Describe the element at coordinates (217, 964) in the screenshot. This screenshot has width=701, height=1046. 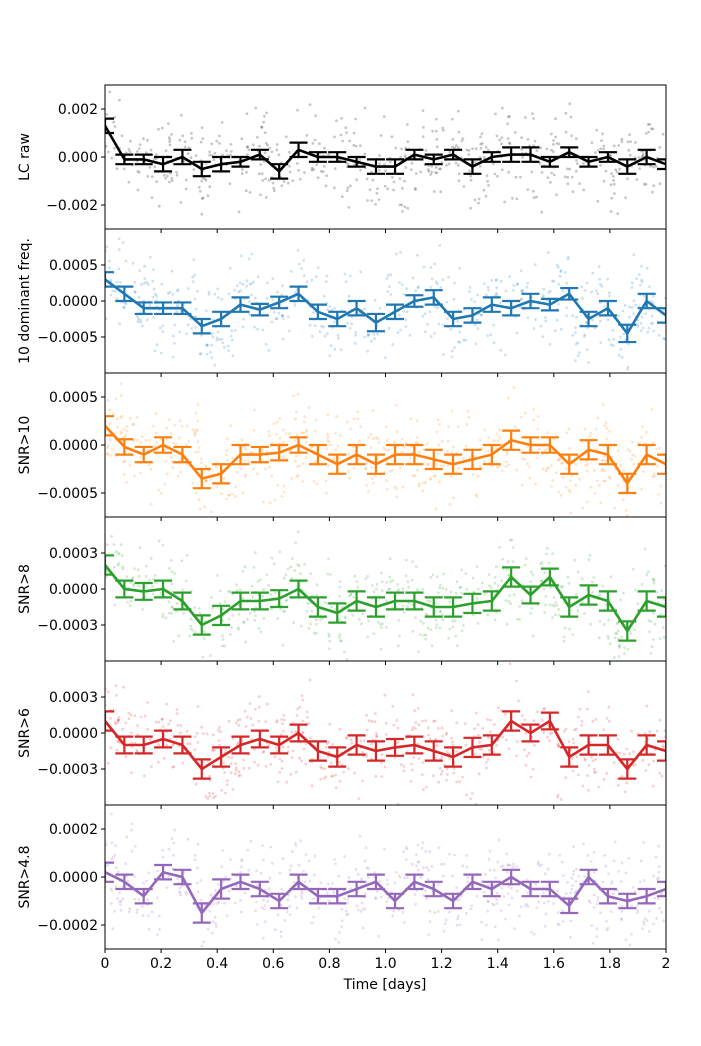
I see `x-tick-label: 0.4` at that location.